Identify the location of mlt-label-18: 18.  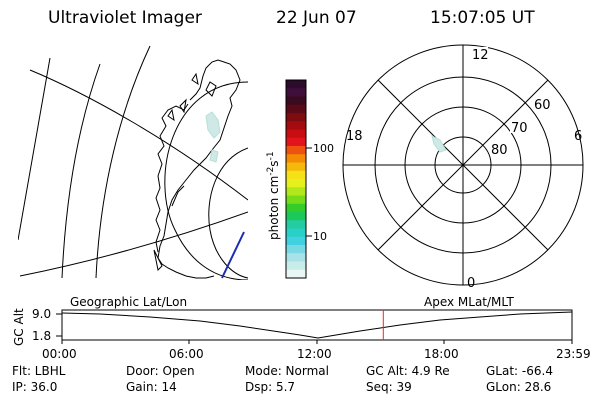
(354, 136).